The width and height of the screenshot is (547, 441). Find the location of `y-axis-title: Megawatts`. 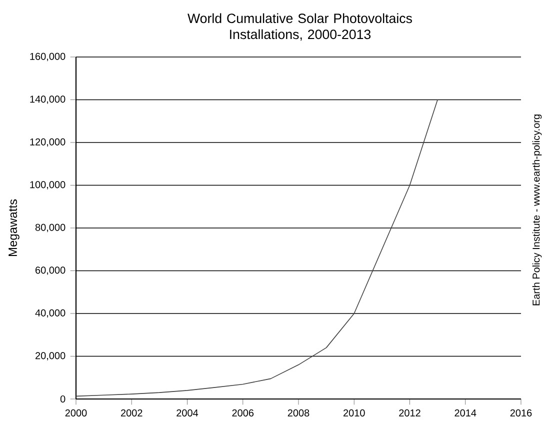

y-axis-title: Megawatts is located at coordinates (14, 227).